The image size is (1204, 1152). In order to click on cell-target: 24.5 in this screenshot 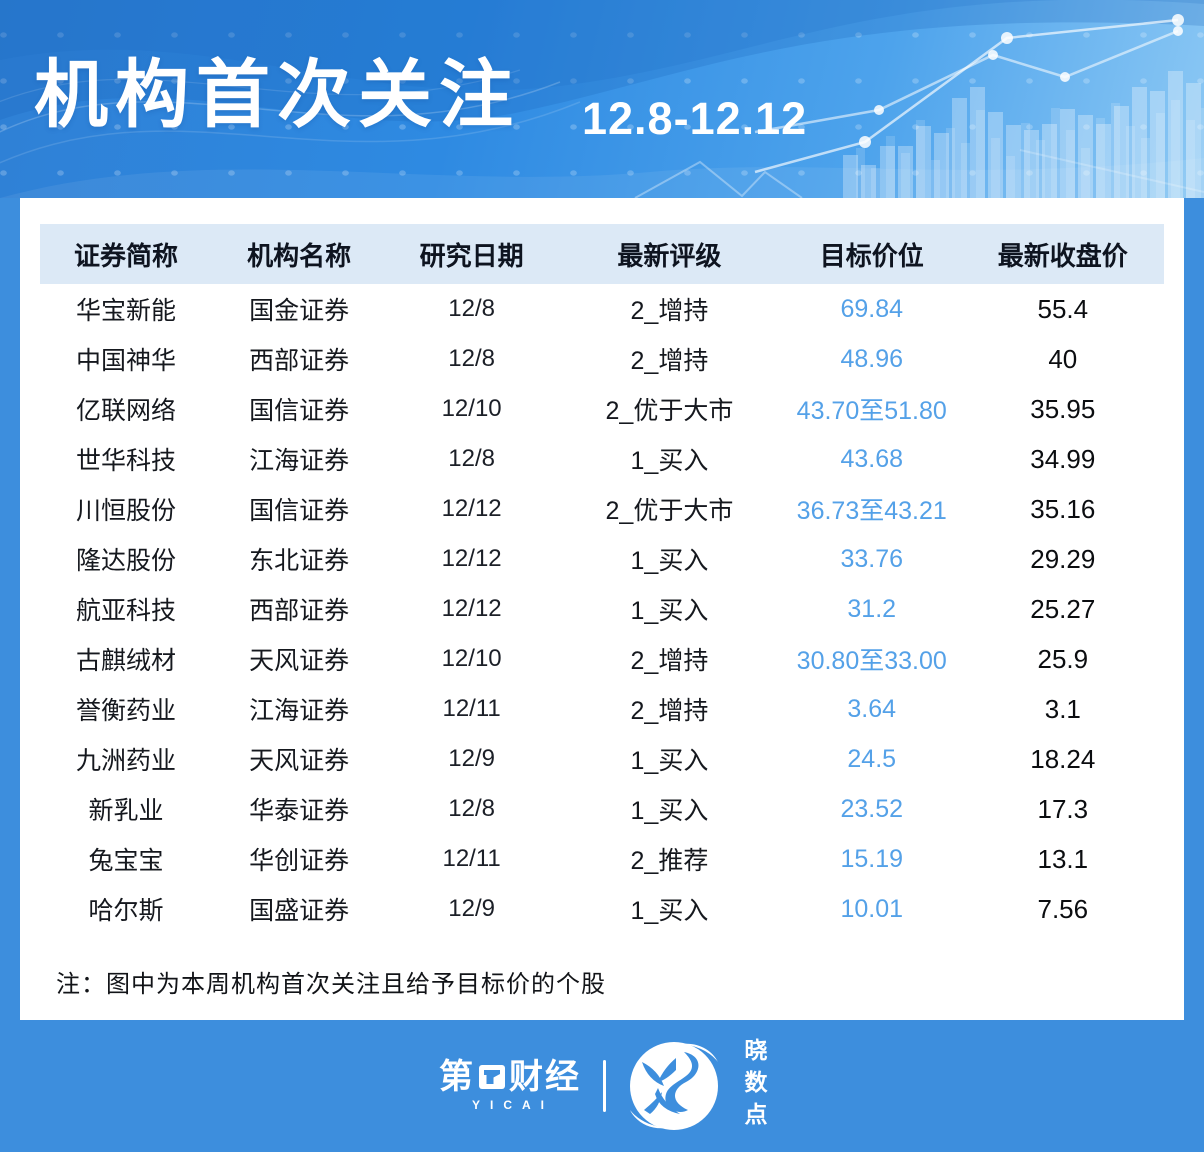, I will do `click(872, 758)`.